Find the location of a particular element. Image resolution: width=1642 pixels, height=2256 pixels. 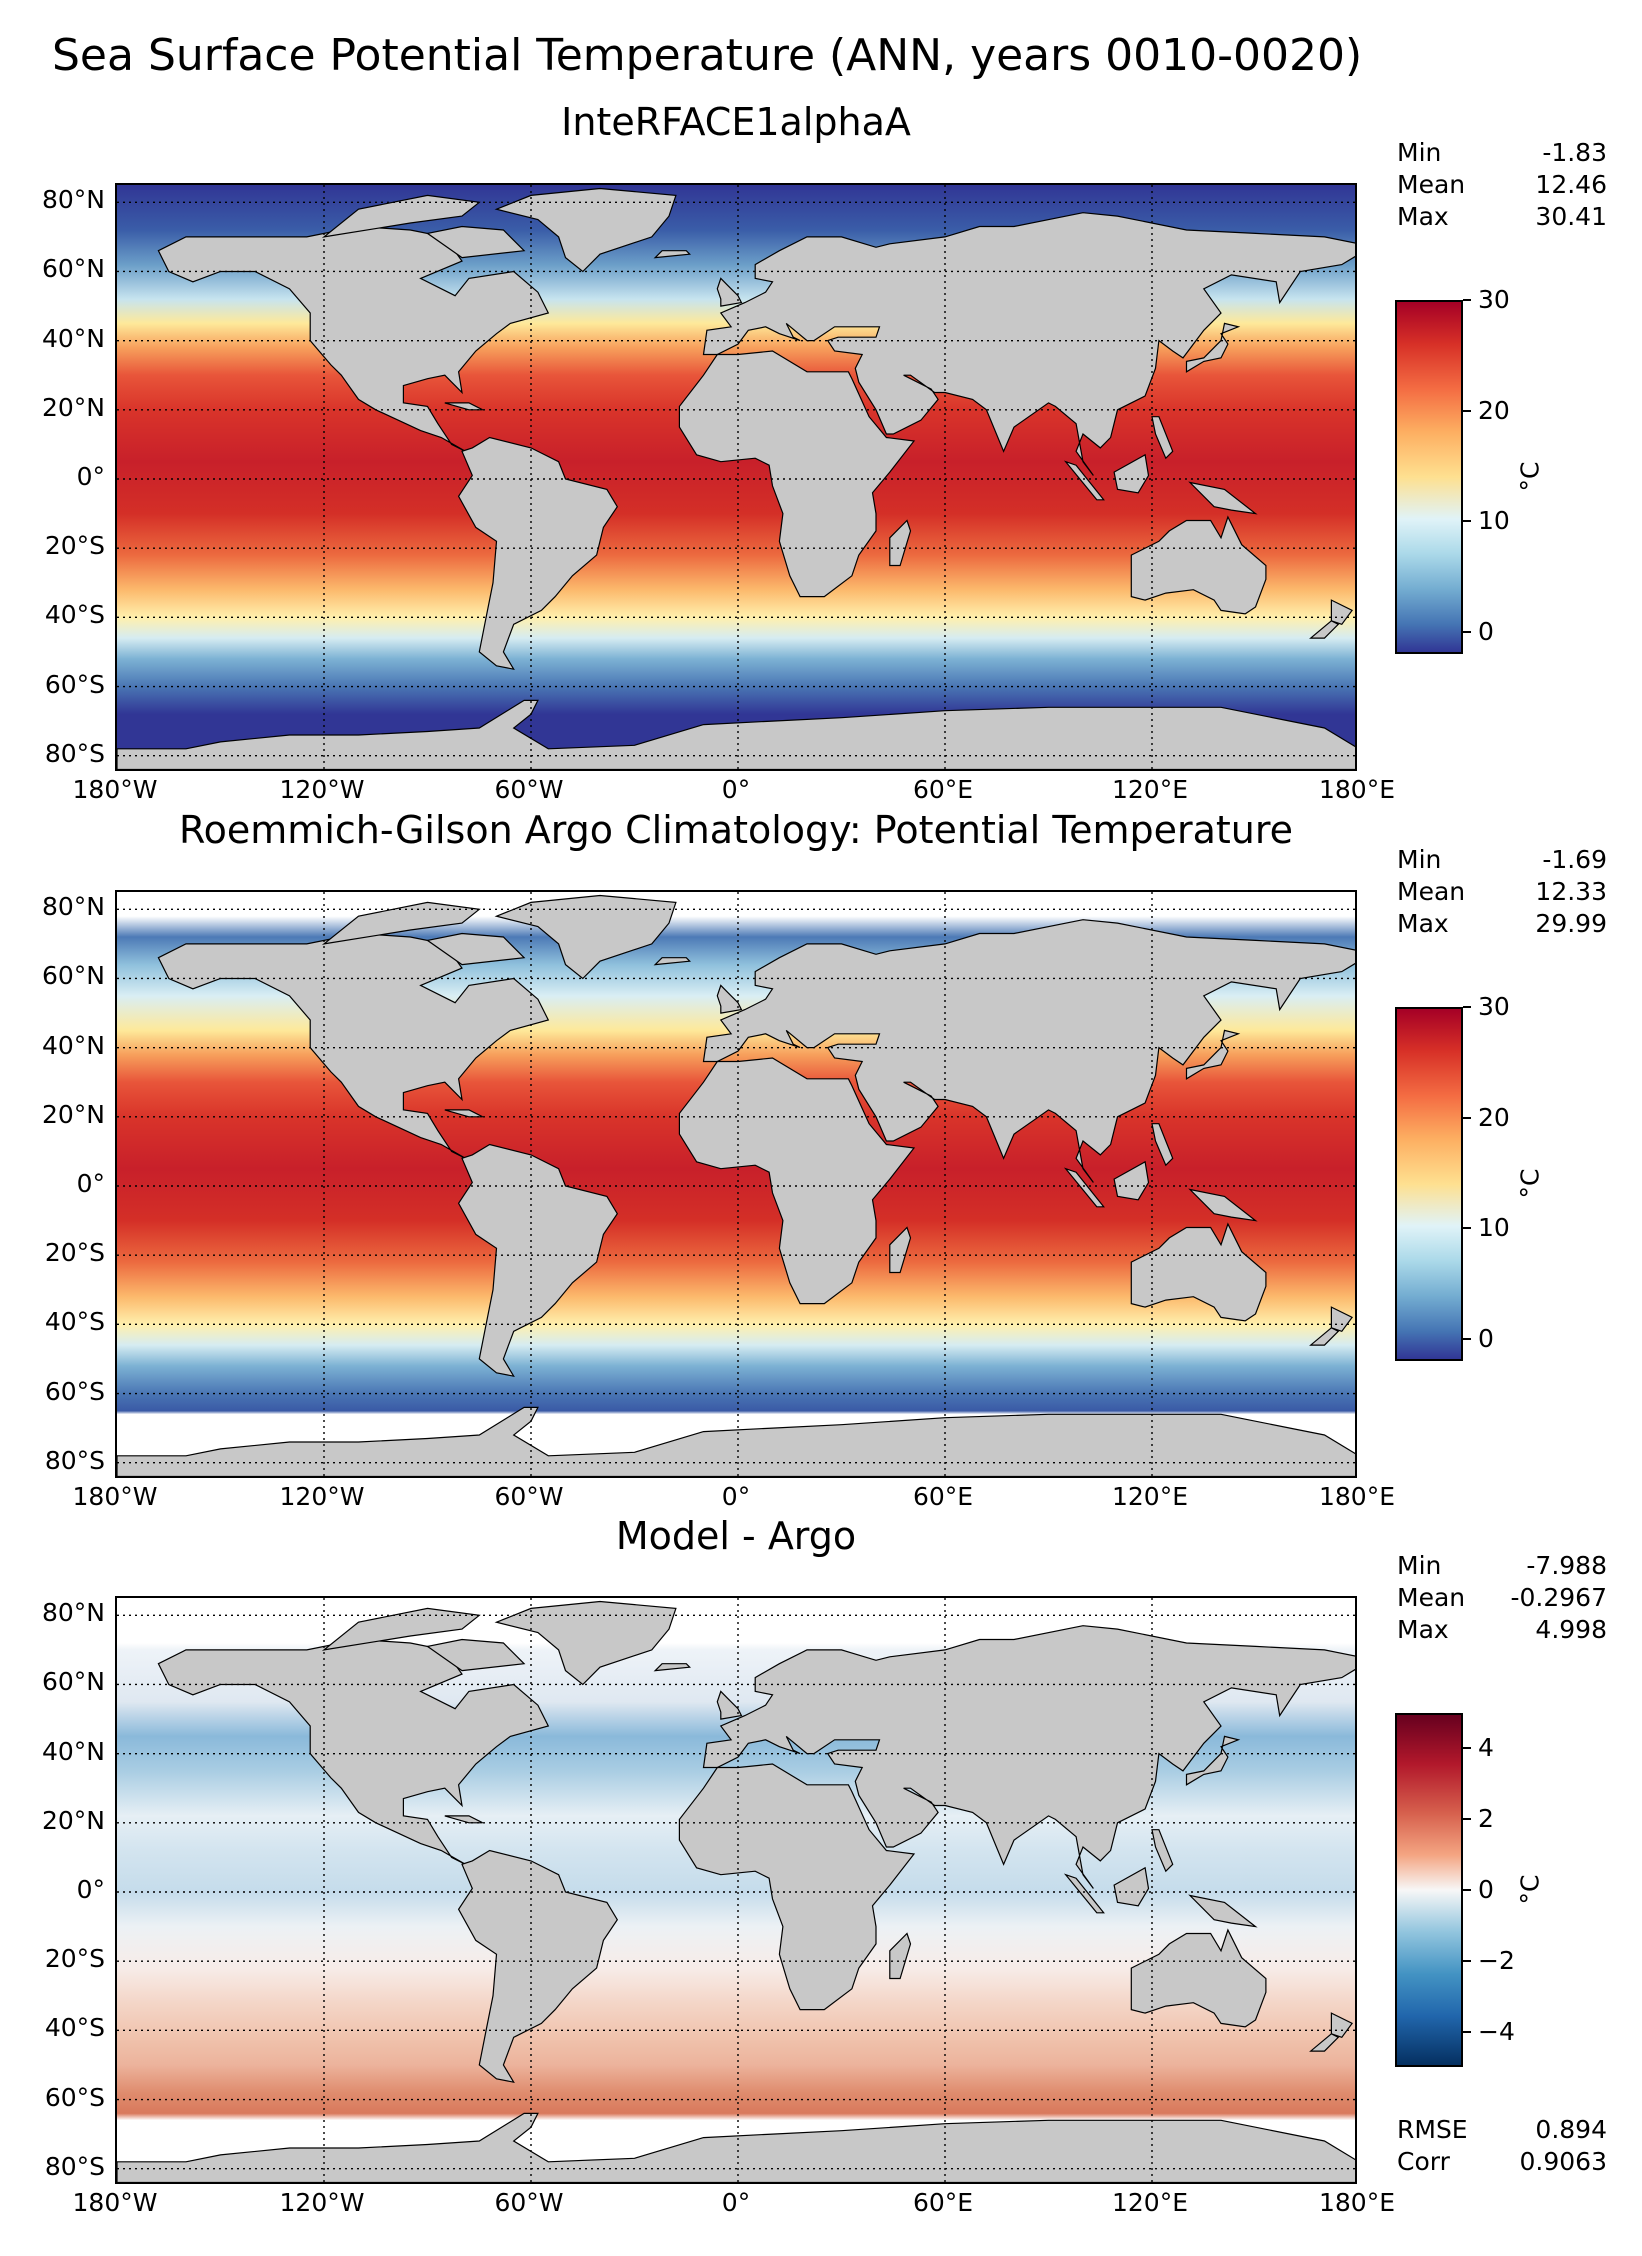

land-iceland is located at coordinates (672, 961).